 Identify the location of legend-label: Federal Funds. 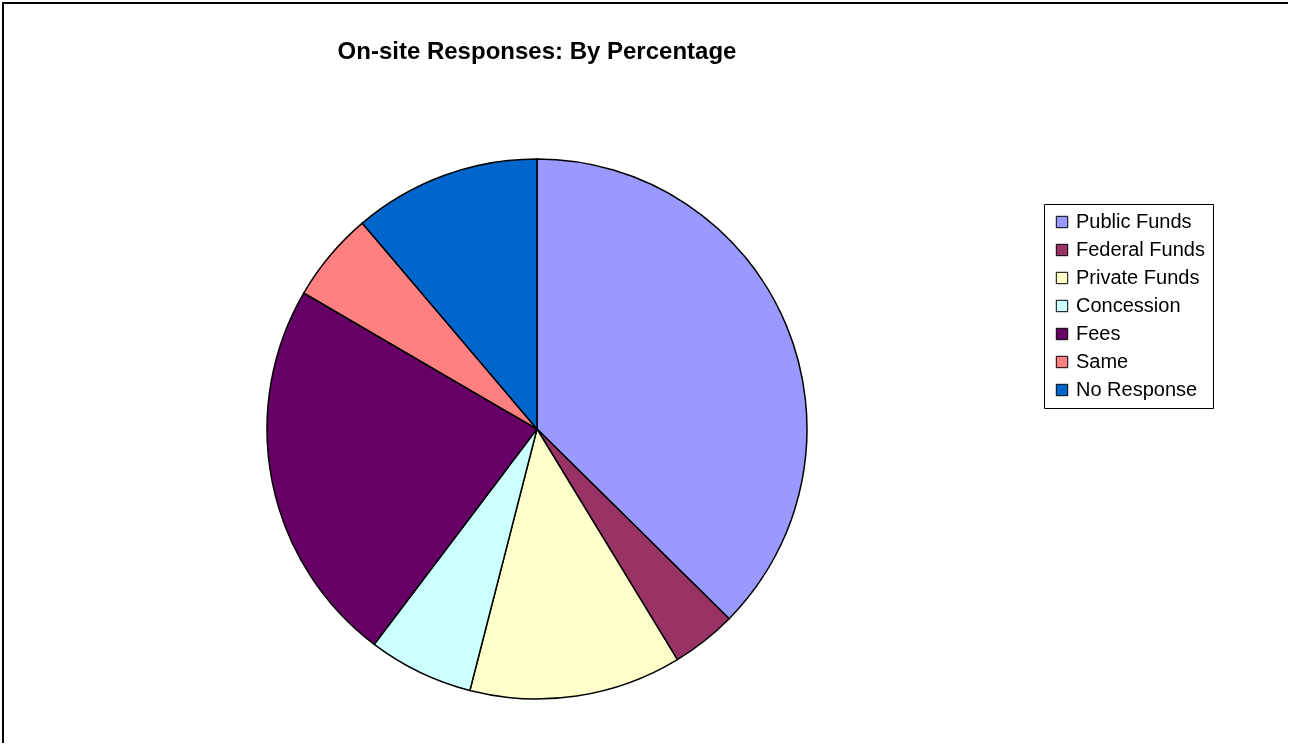
(1140, 249).